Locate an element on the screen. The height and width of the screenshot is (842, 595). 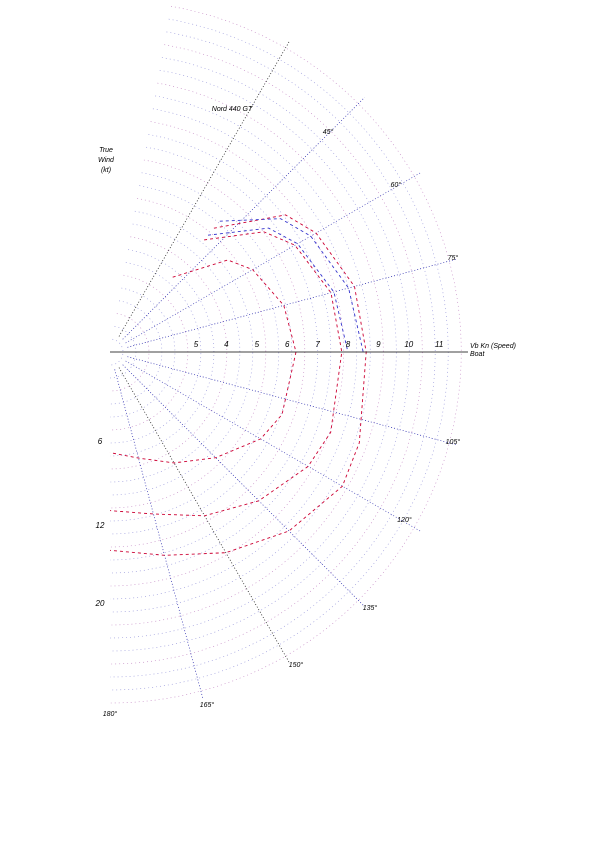
angle-label: 75° is located at coordinates (453, 258).